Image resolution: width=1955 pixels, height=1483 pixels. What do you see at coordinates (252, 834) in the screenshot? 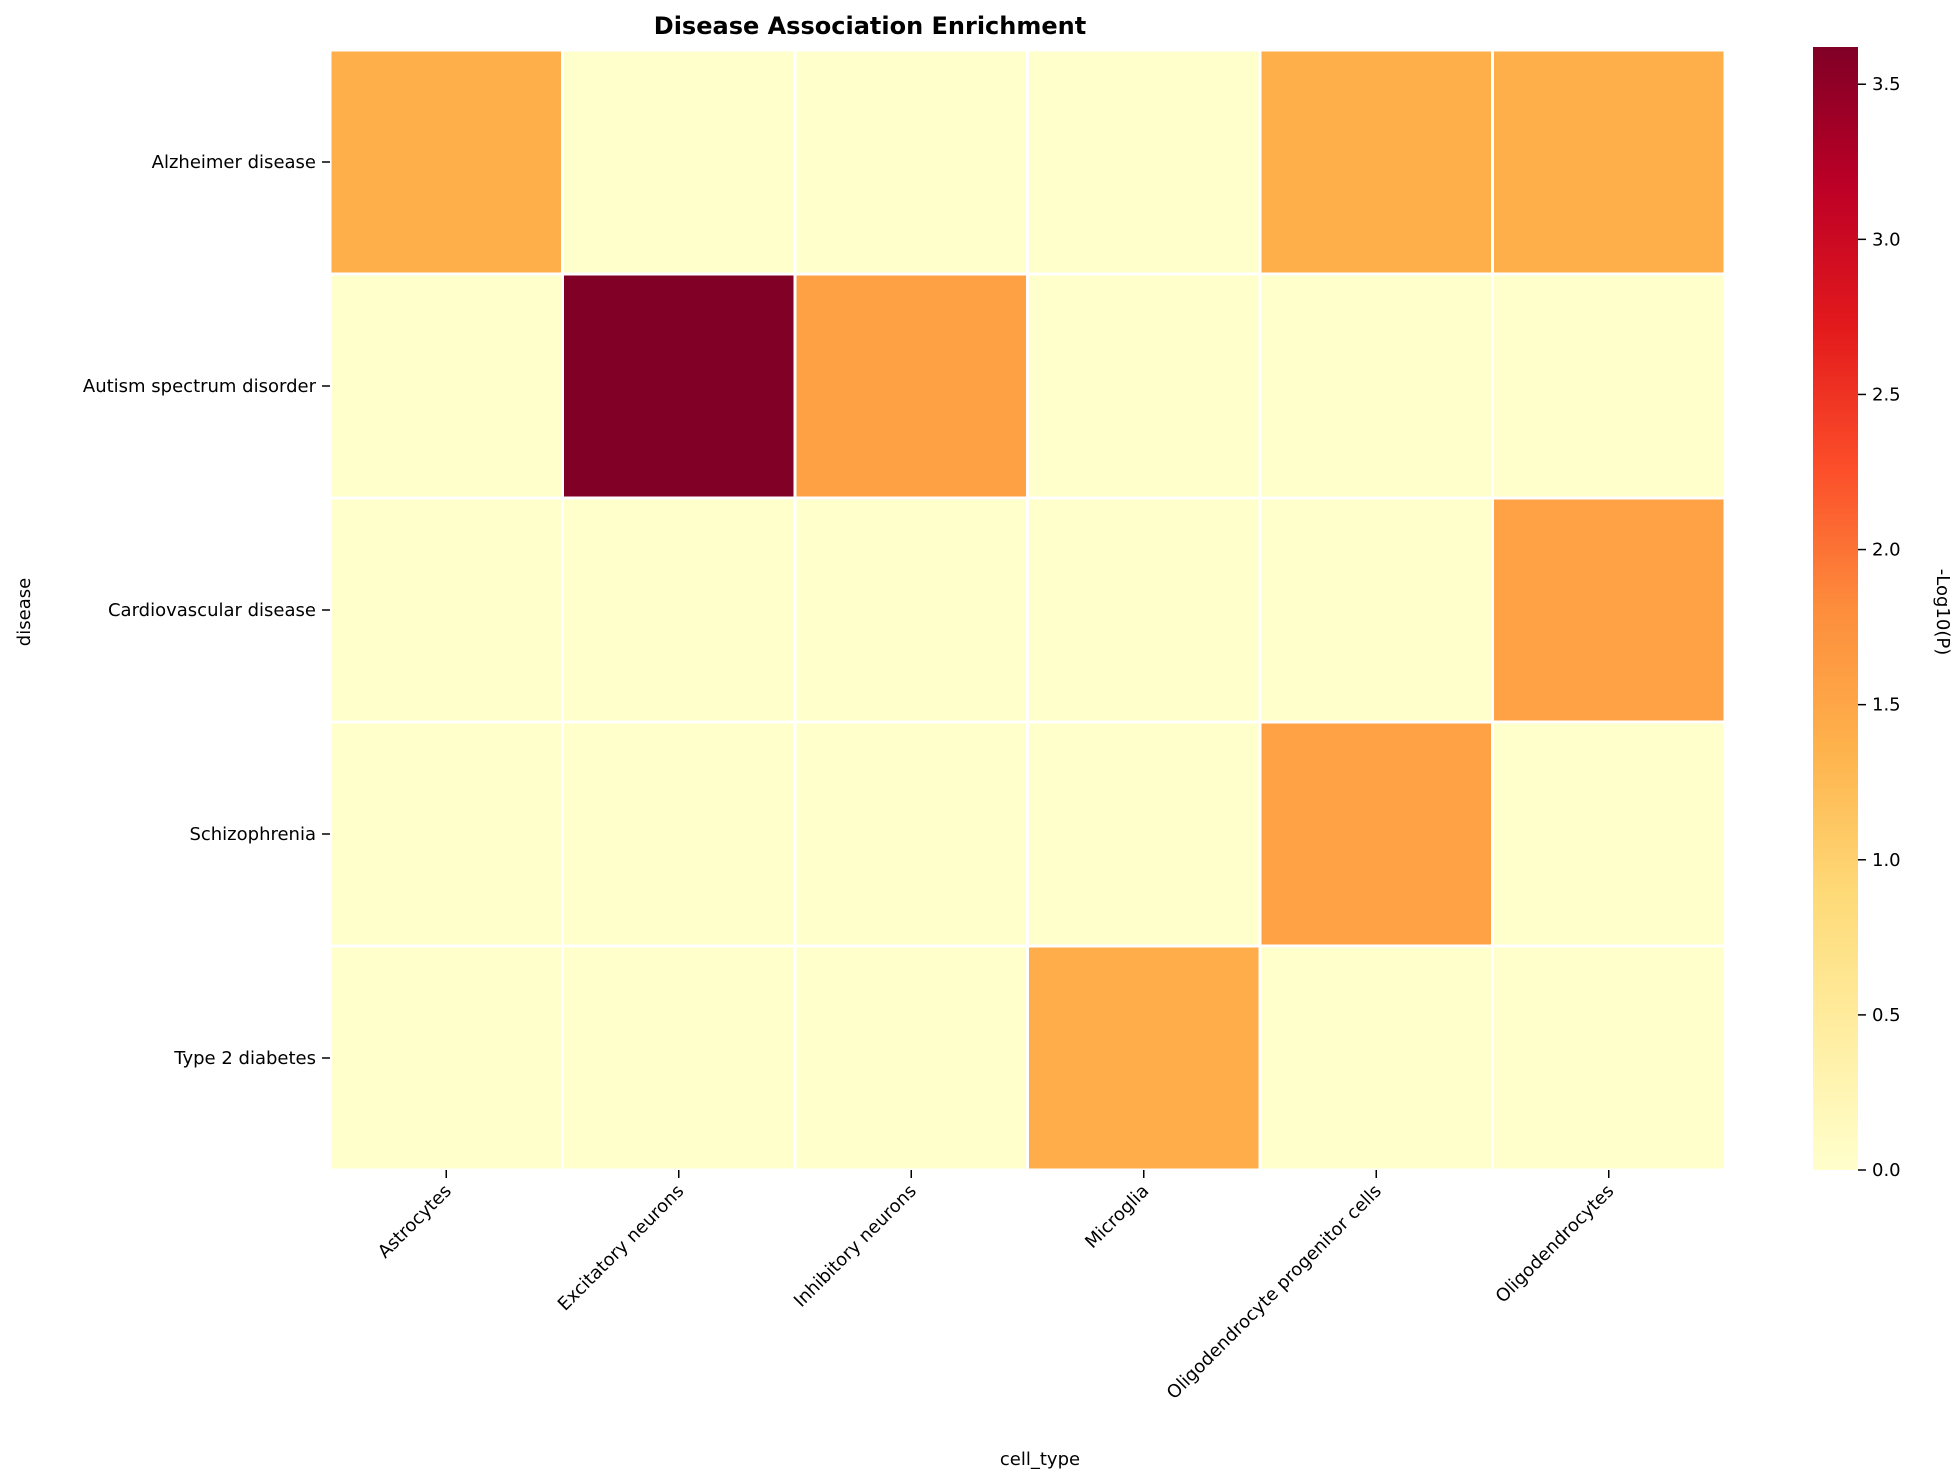
I see `y-tick-label: Schizophrenia` at bounding box center [252, 834].